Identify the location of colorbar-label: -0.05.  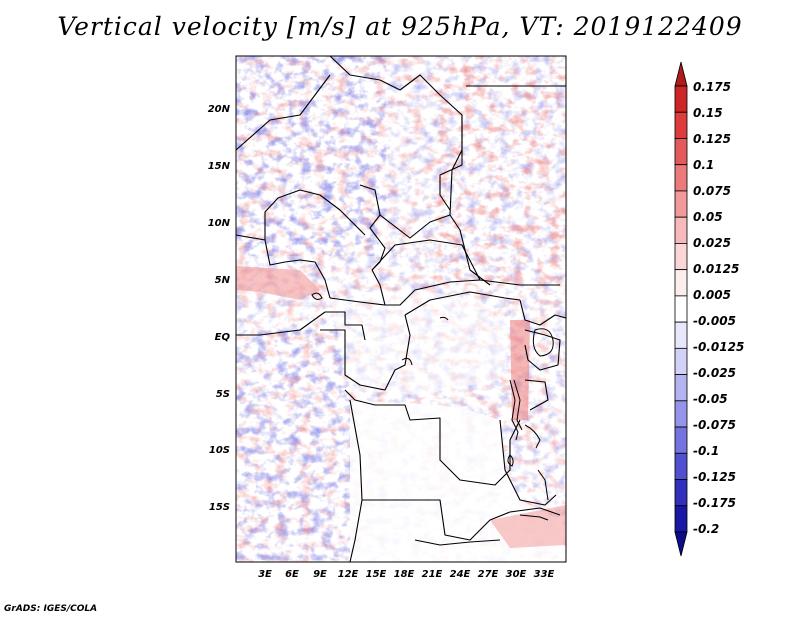
(710, 399).